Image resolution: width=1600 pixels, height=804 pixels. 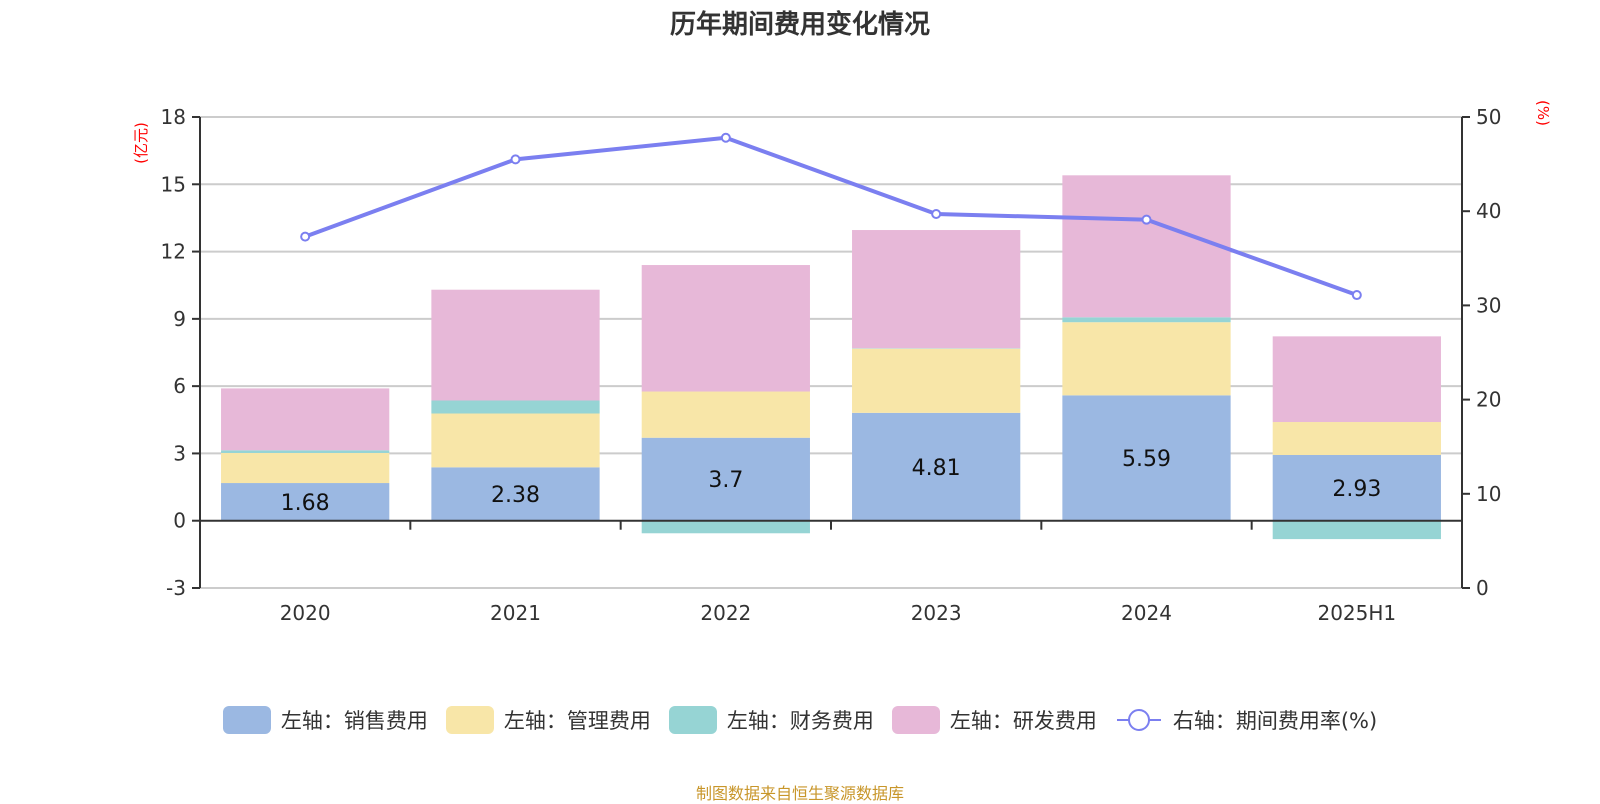 I want to click on bar-value-label: 1.68, so click(x=305, y=503).